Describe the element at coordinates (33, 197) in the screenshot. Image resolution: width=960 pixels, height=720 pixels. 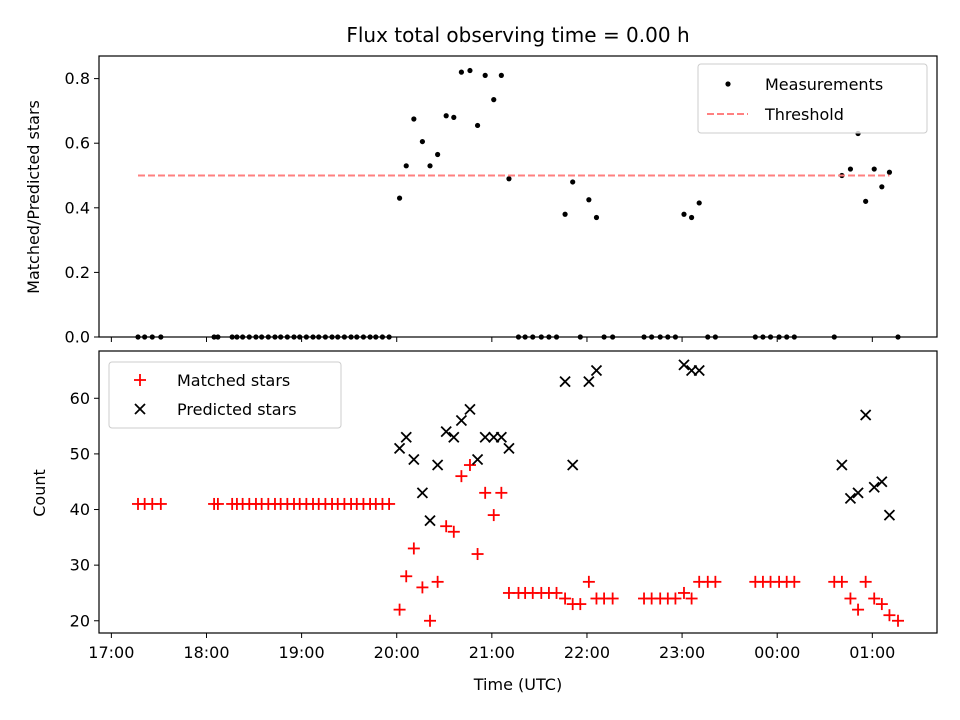
I see `top-y-axis-label: Matched/Predicted stars` at that location.